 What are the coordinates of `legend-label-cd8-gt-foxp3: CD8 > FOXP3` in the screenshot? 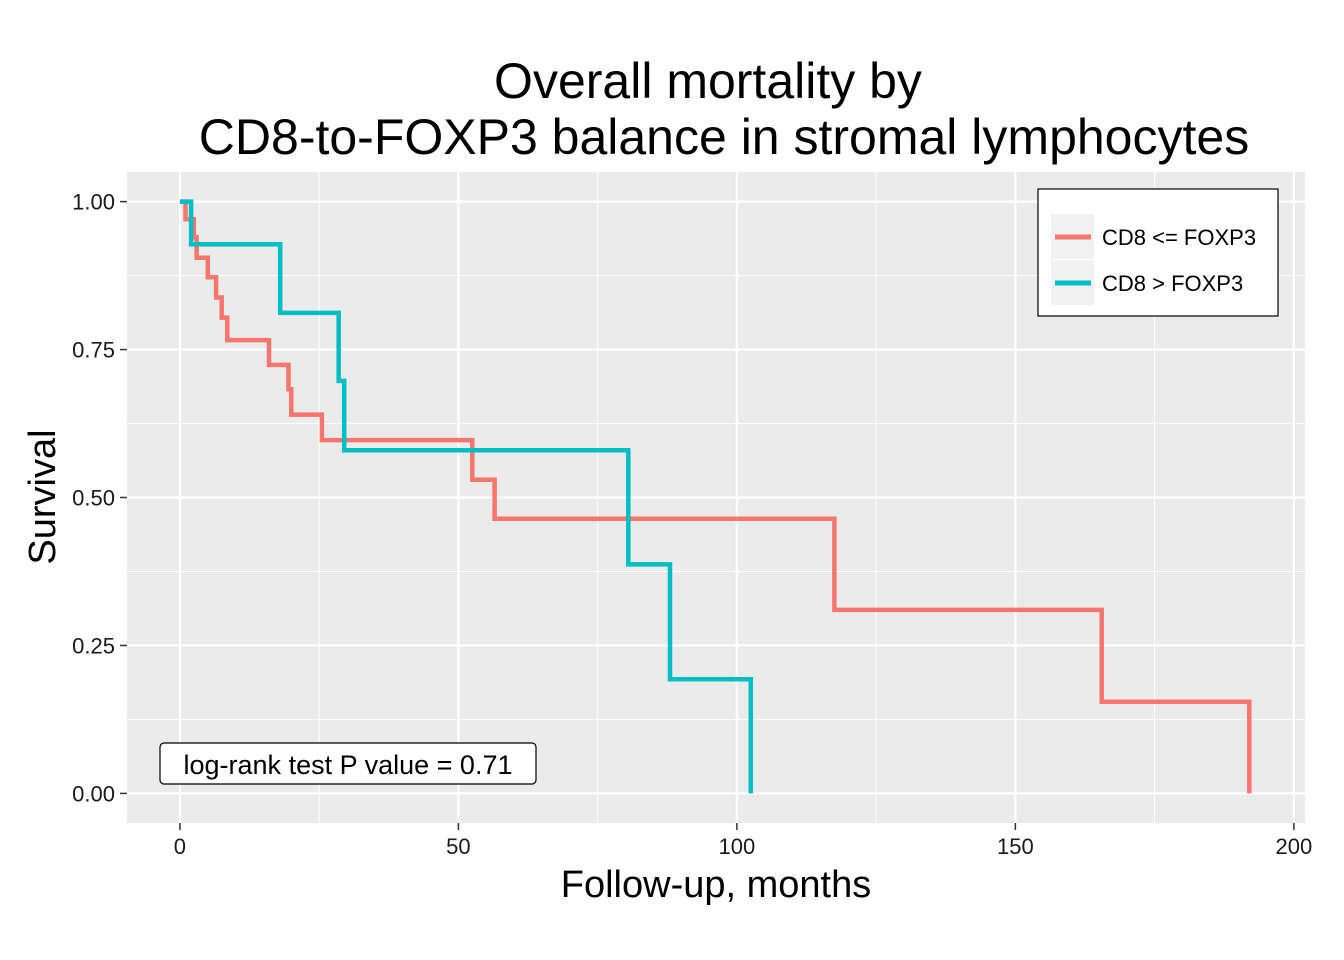 It's located at (1172, 283).